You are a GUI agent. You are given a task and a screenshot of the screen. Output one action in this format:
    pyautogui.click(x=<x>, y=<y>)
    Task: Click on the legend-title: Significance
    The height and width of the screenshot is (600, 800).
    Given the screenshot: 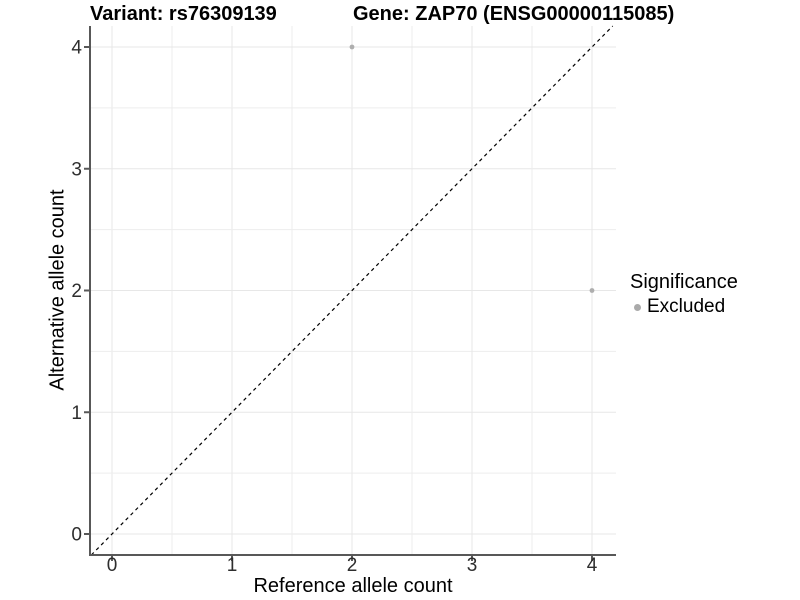 What is the action you would take?
    pyautogui.click(x=684, y=282)
    